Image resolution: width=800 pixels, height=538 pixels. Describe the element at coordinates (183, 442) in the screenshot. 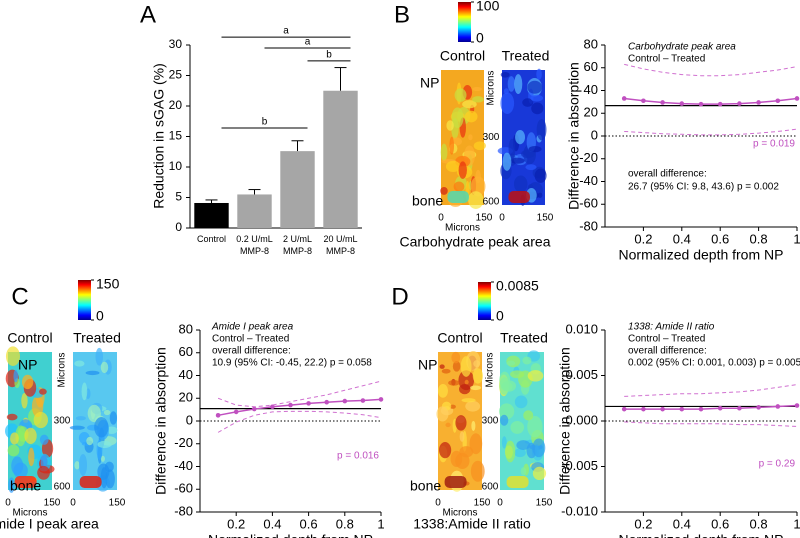

I see `y-tick-label: -20` at that location.